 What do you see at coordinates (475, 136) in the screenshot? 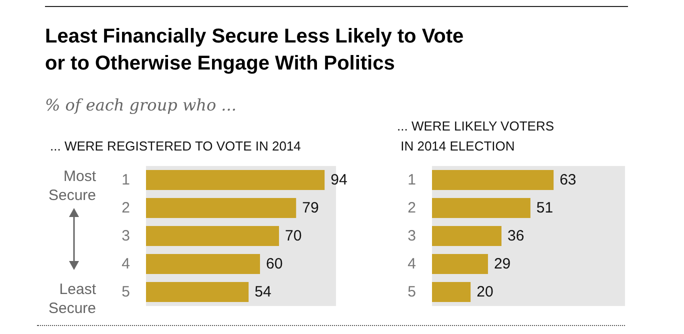
I see `x-axis-title: ... WERE LIKELY VOTERS IN 2014 ELECTION` at bounding box center [475, 136].